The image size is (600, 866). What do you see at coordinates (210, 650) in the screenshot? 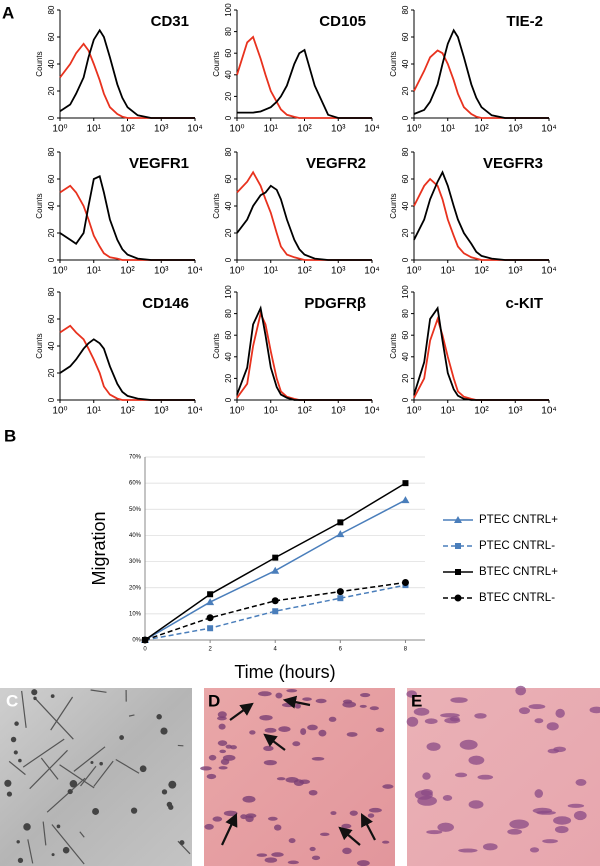
I see `x-tick-label: 2` at bounding box center [210, 650].